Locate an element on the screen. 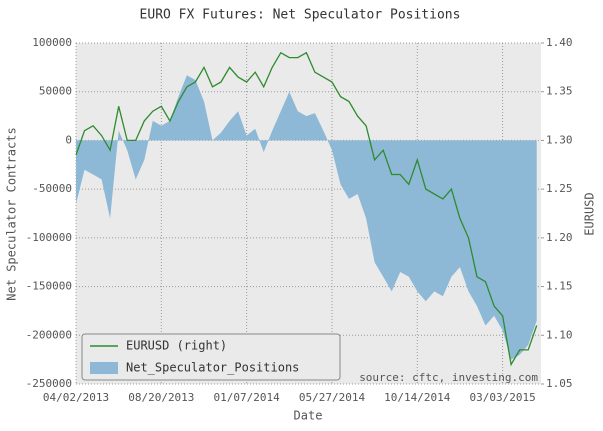 The height and width of the screenshot is (431, 603). y-tick-label: 100000 is located at coordinates (52, 42).